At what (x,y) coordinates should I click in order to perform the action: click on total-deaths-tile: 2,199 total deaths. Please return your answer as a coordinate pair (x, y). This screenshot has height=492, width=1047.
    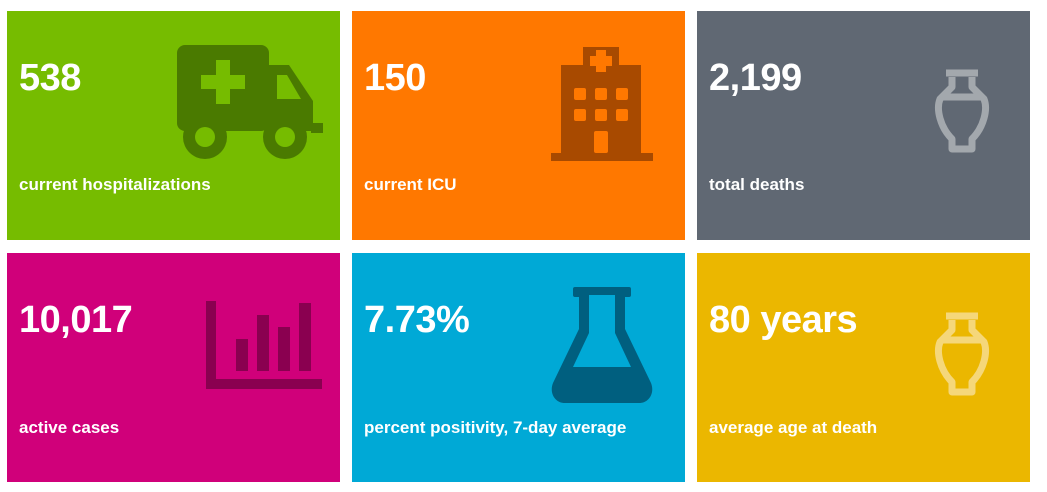
    Looking at the image, I should click on (863, 125).